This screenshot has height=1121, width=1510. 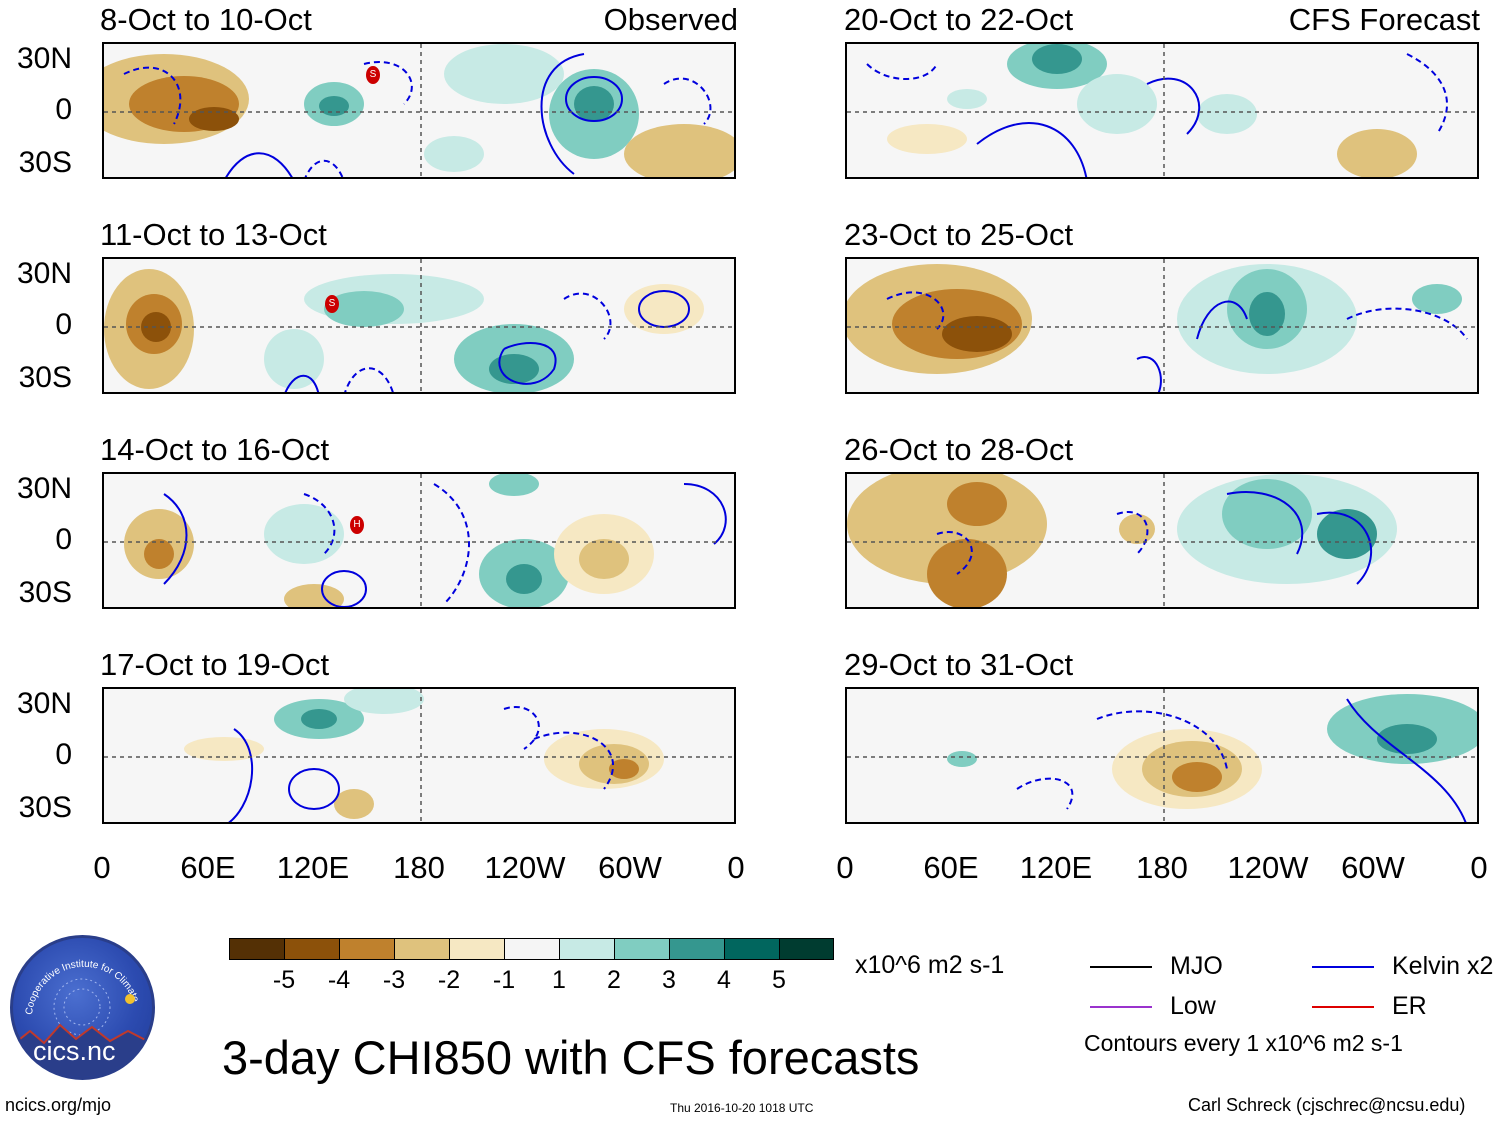 I want to click on figure-title: 3-day CHI850 with CFS forecasts, so click(x=571, y=1057).